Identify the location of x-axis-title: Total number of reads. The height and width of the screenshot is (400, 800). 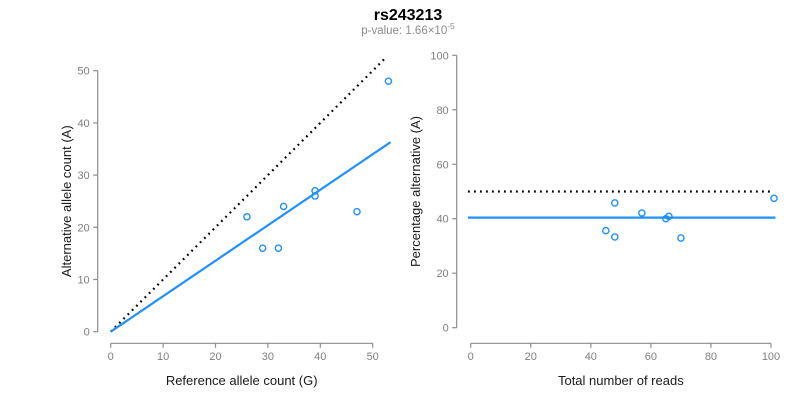
(621, 380).